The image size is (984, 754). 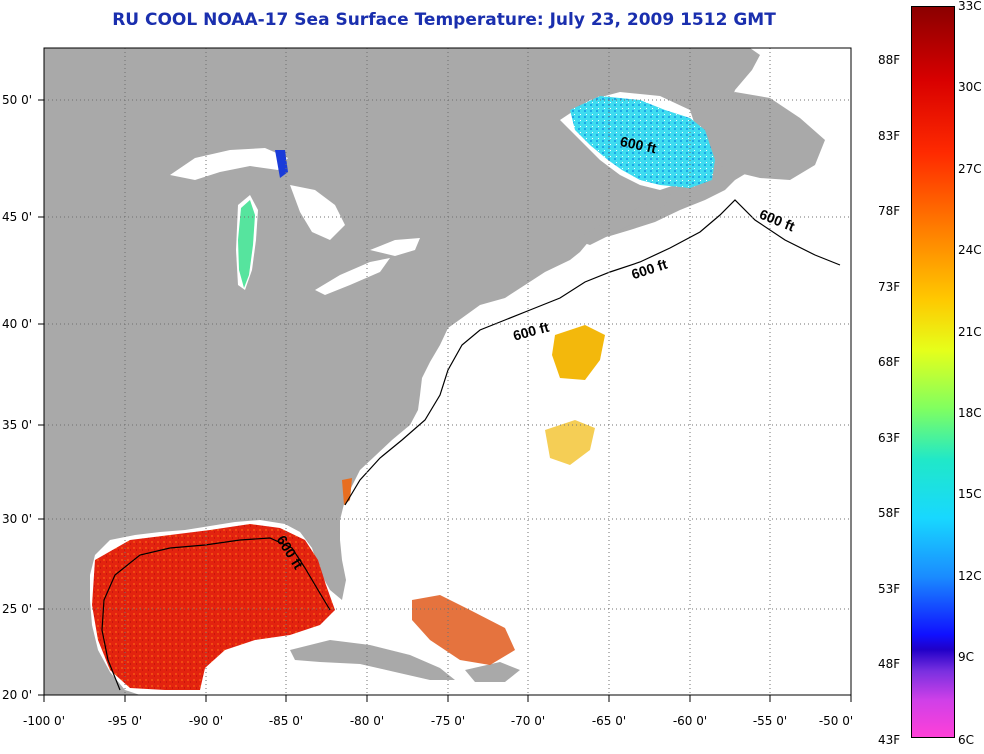 I want to click on colorbar-fahrenheit-label: 53F, so click(x=889, y=589).